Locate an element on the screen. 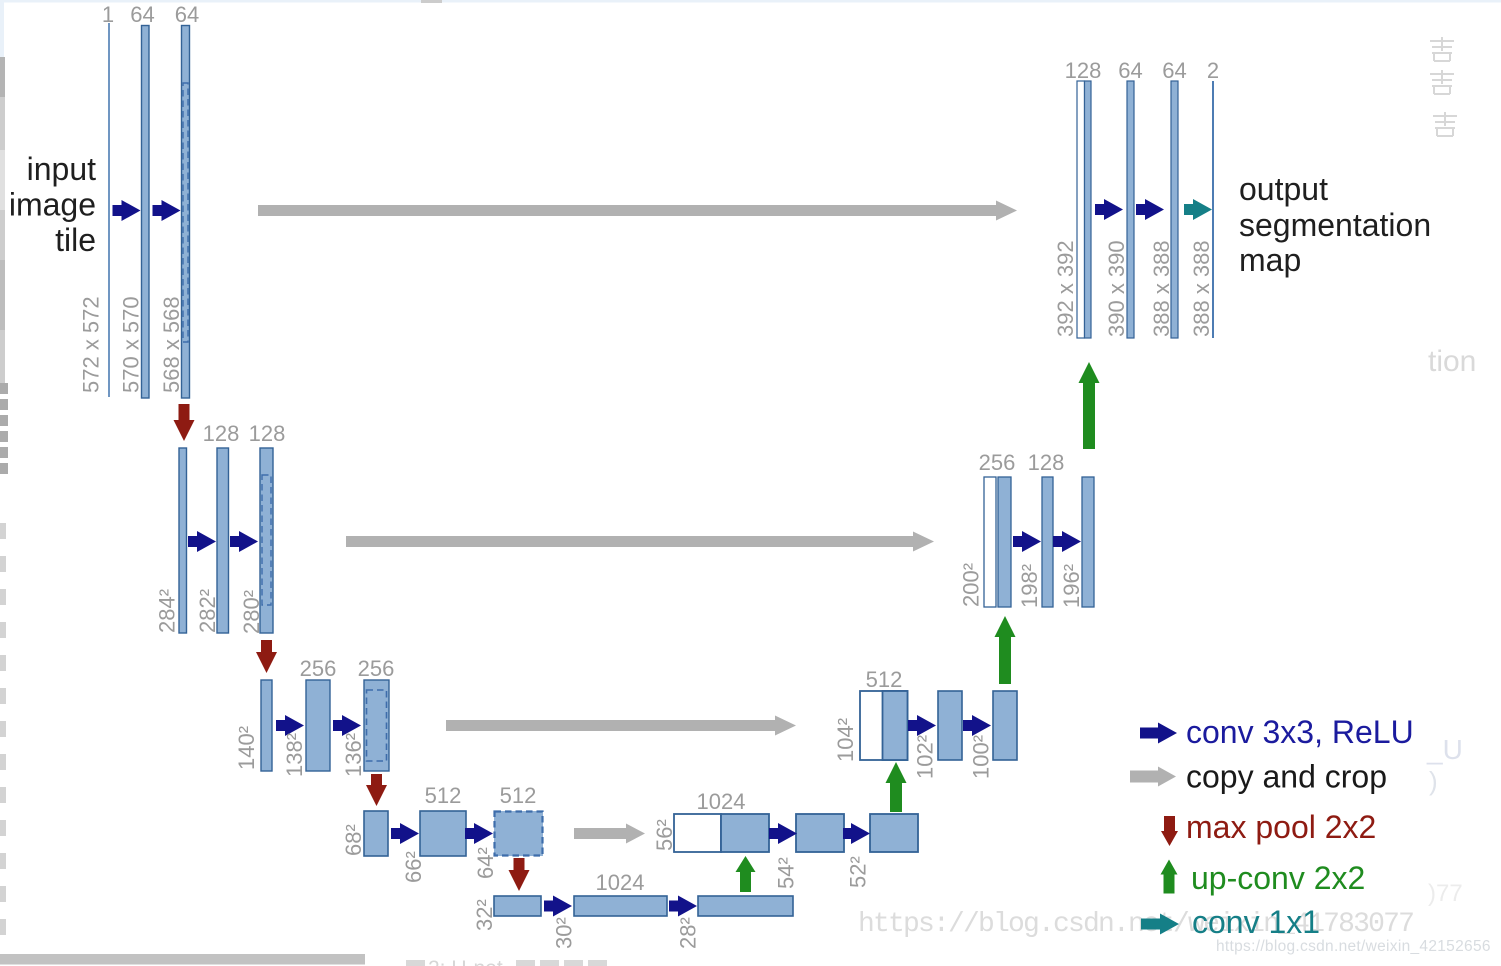 This screenshot has width=1501, height=966. svg-text: tion is located at coordinates (1452, 361).